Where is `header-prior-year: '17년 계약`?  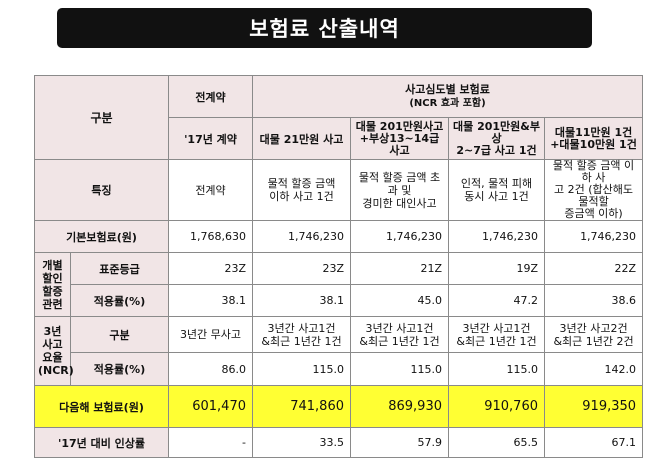
header-prior-year: '17년 계약 is located at coordinates (210, 138).